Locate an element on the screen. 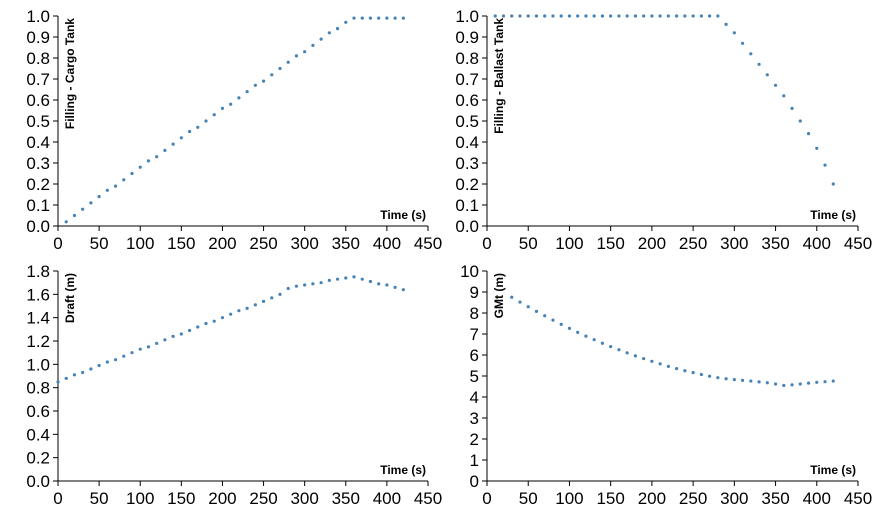 This screenshot has height=517, width=886. y-axis-label: Draft (m) is located at coordinates (70, 298).